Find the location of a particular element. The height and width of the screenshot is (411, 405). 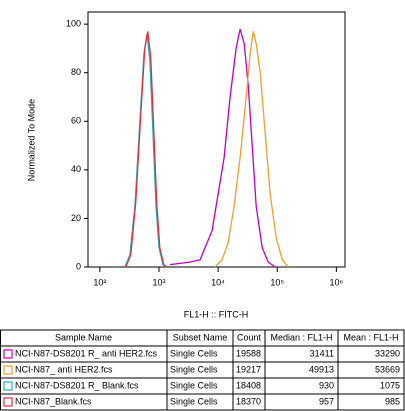

table-cell: NCI-N87-DS8201 R_ Blank.fcs is located at coordinates (77, 385).